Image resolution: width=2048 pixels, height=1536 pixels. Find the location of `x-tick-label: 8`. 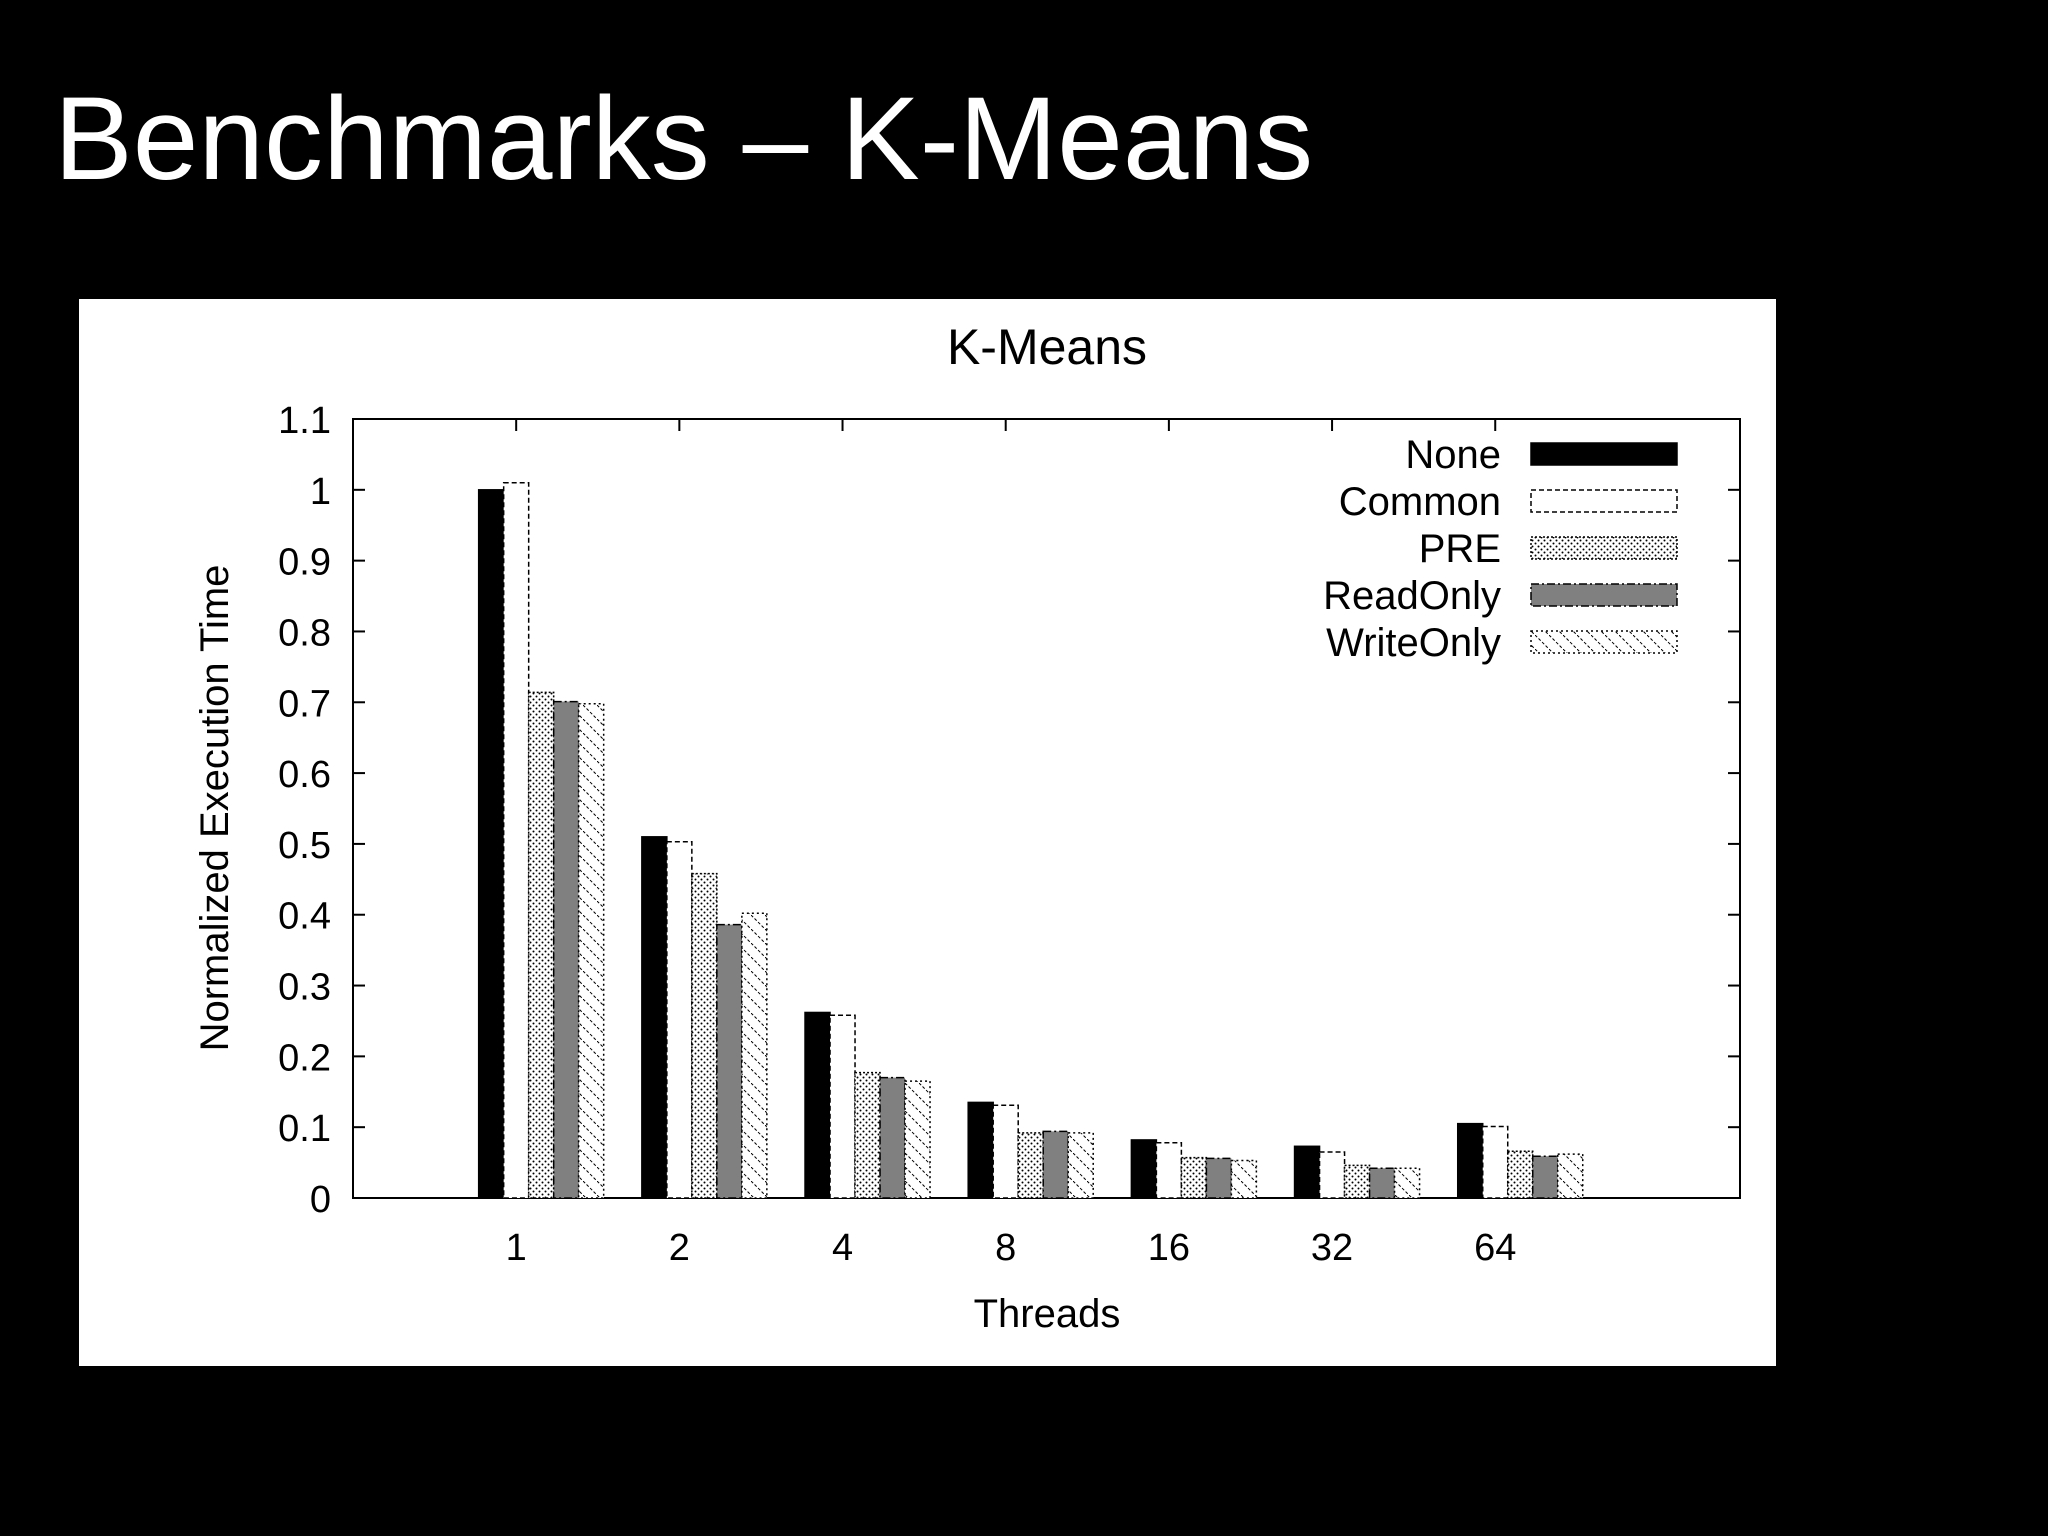

x-tick-label: 8 is located at coordinates (1005, 1248).